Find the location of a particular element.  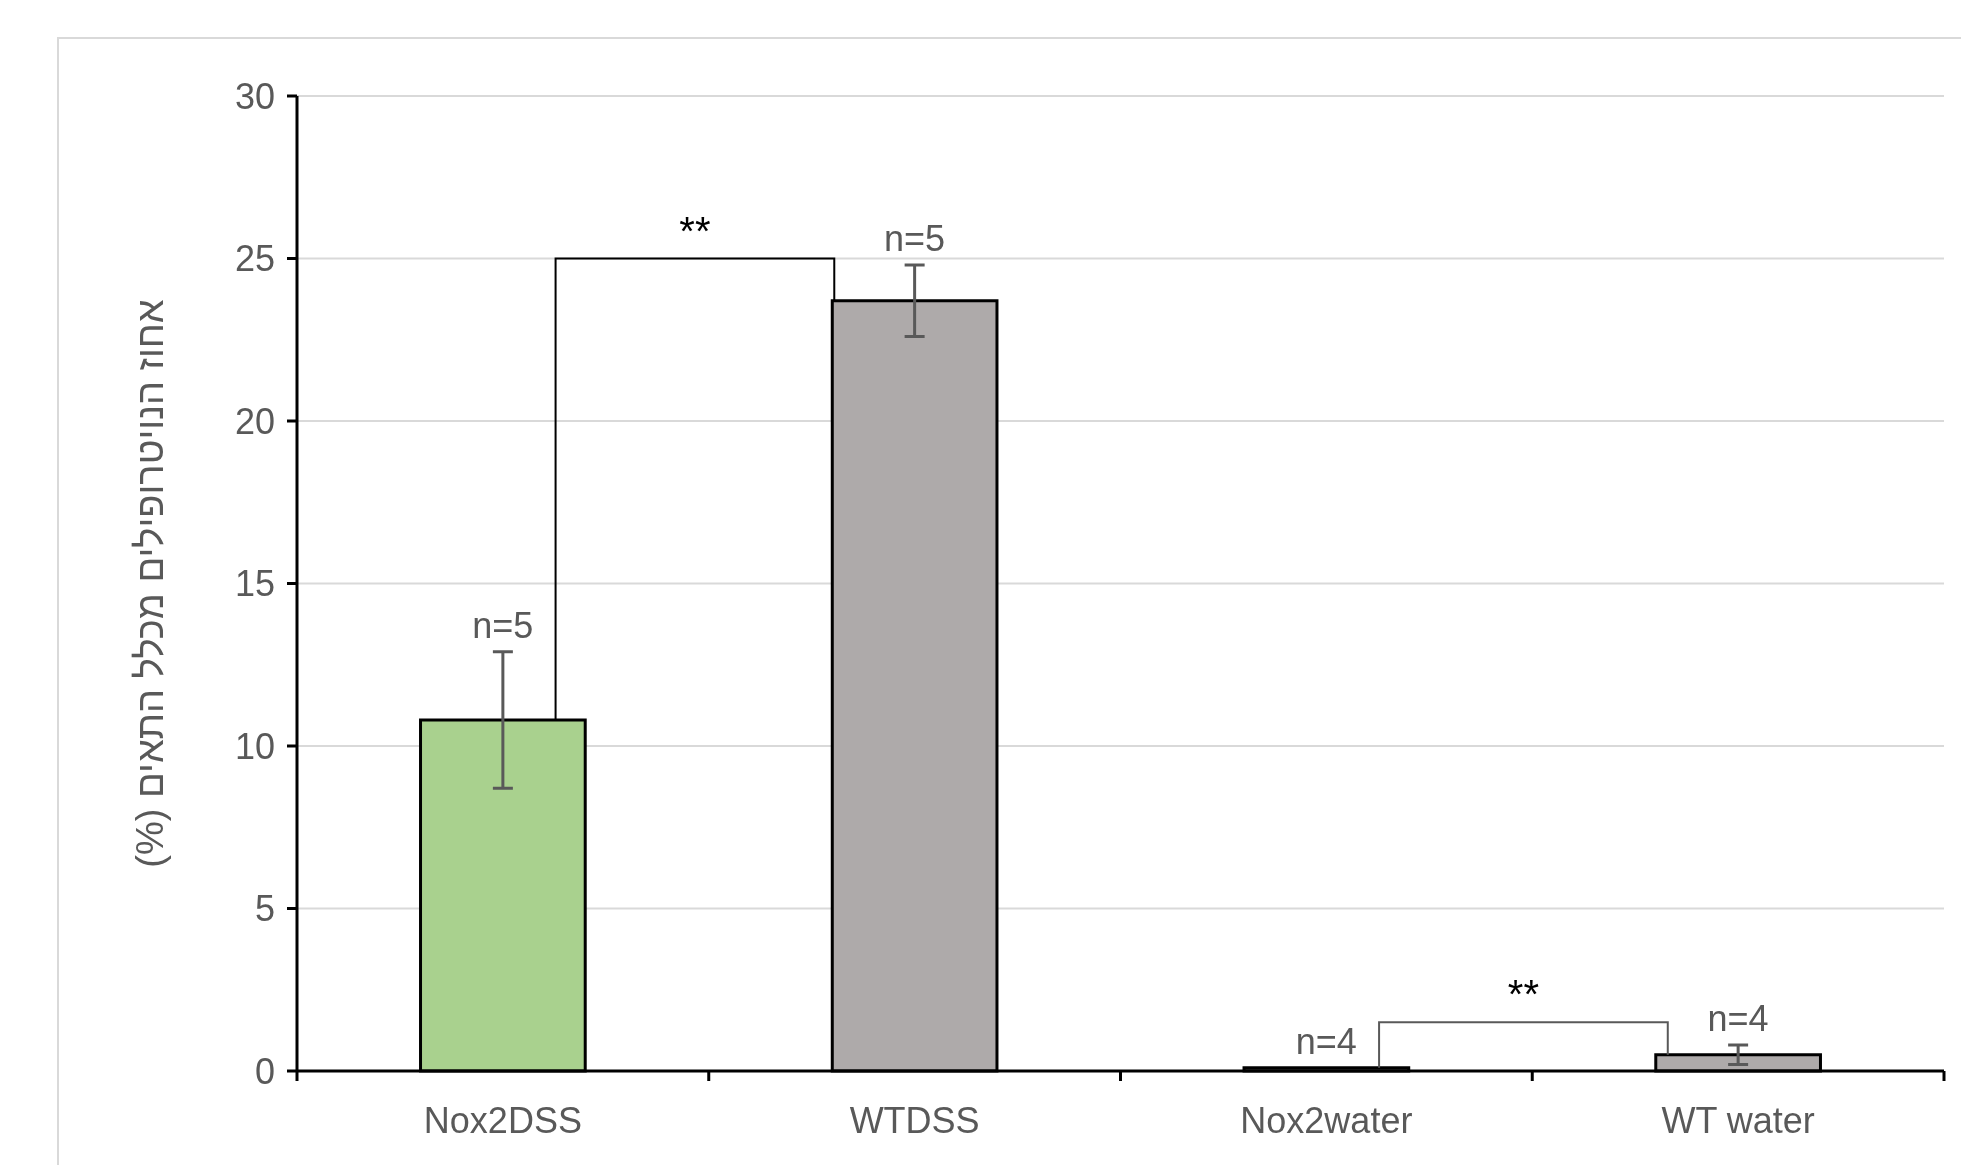

y-tick-label: 0 is located at coordinates (264, 1071).